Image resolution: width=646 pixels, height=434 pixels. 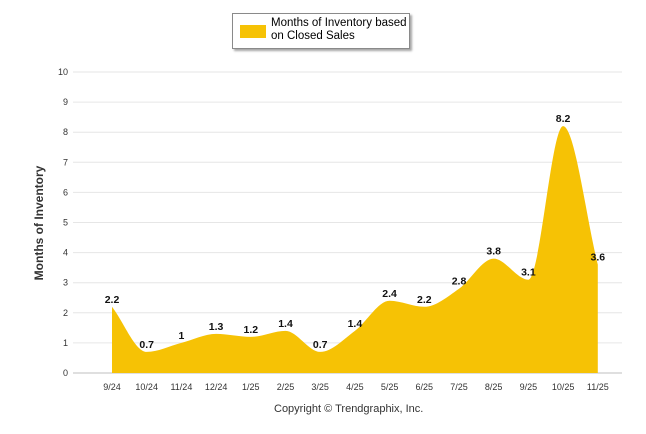 I want to click on data-label: 3.8, so click(x=493, y=252).